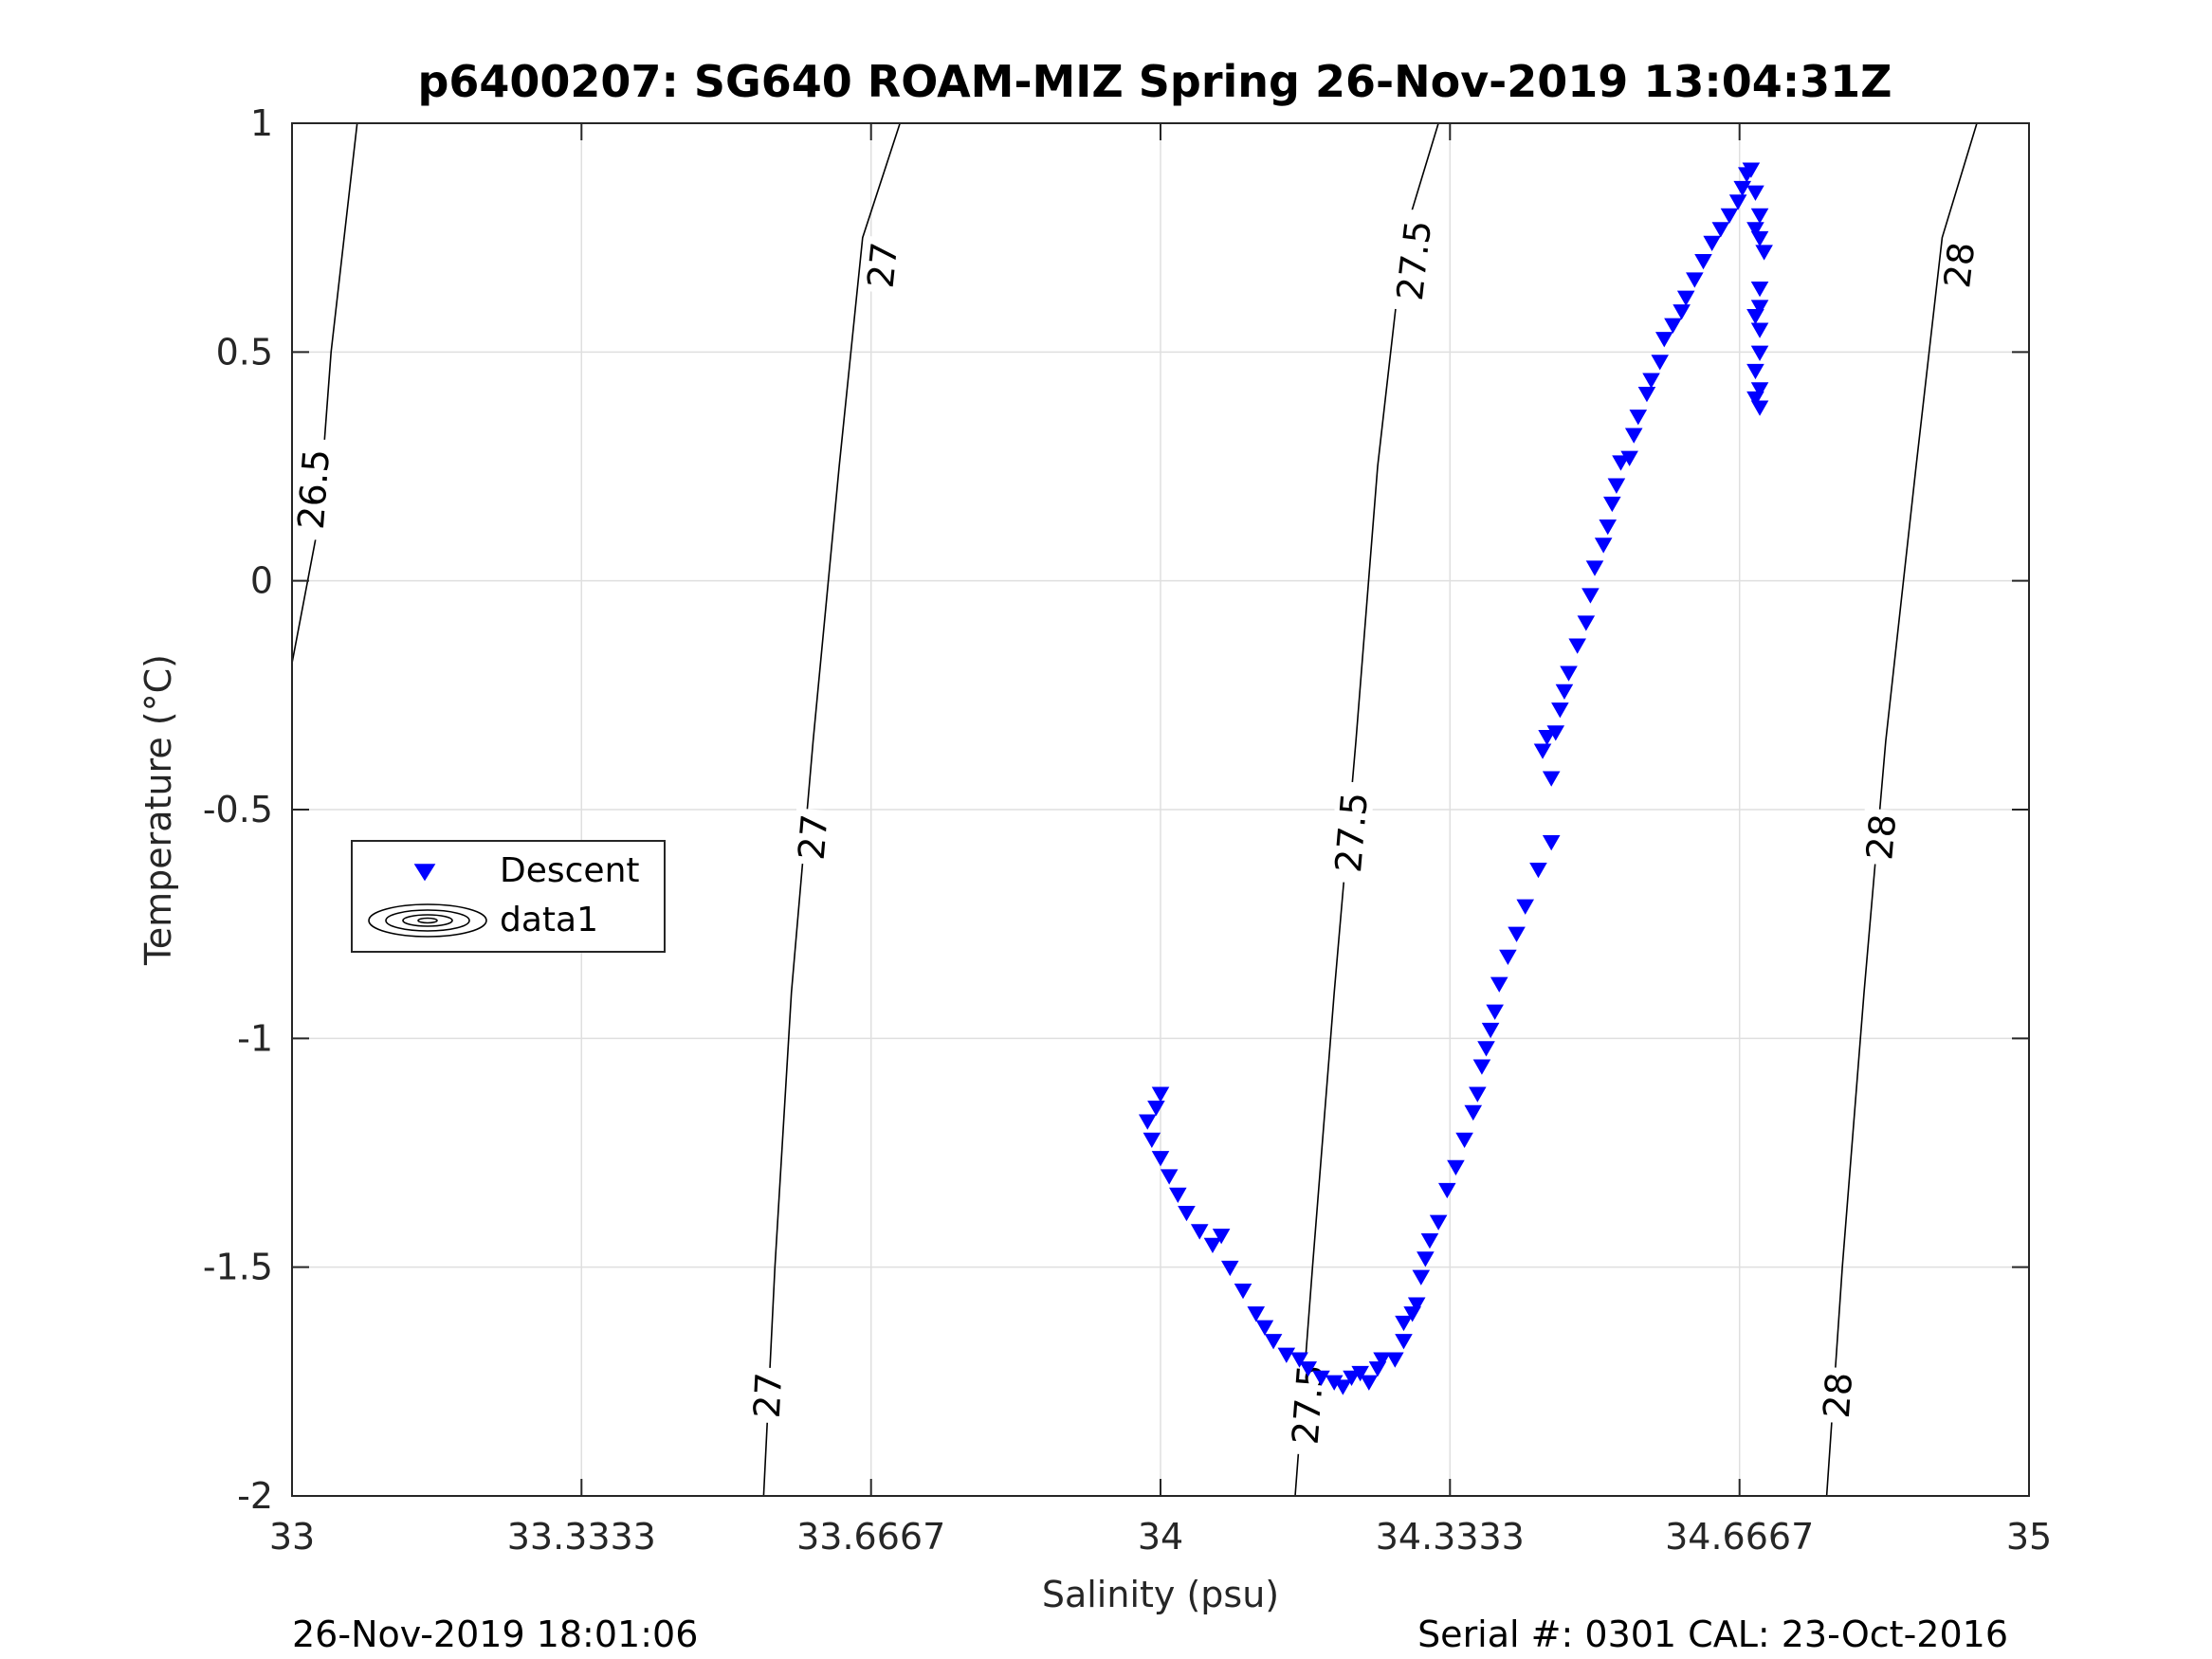 This screenshot has width=2212, height=1659. Describe the element at coordinates (1160, 1594) in the screenshot. I see `x-axis-label: Salinity (psu)` at that location.